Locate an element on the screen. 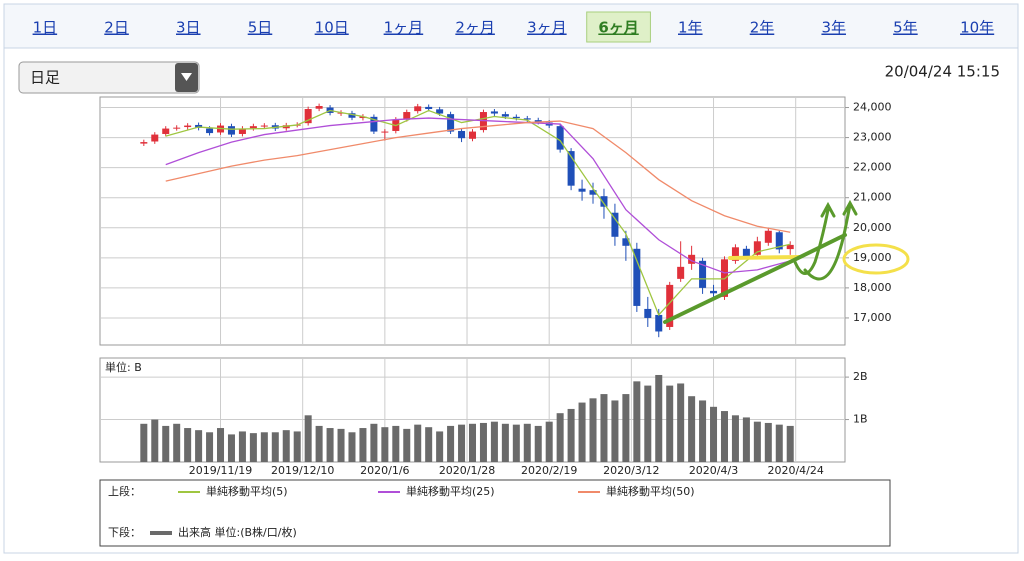 The image size is (1024, 561). hand-drawn-circle is located at coordinates (876, 259).